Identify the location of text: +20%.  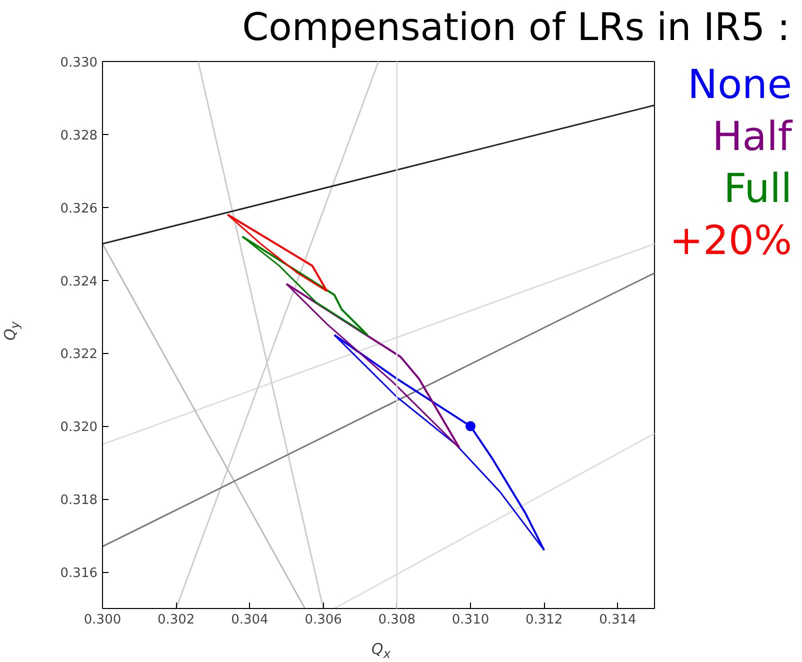
(731, 241).